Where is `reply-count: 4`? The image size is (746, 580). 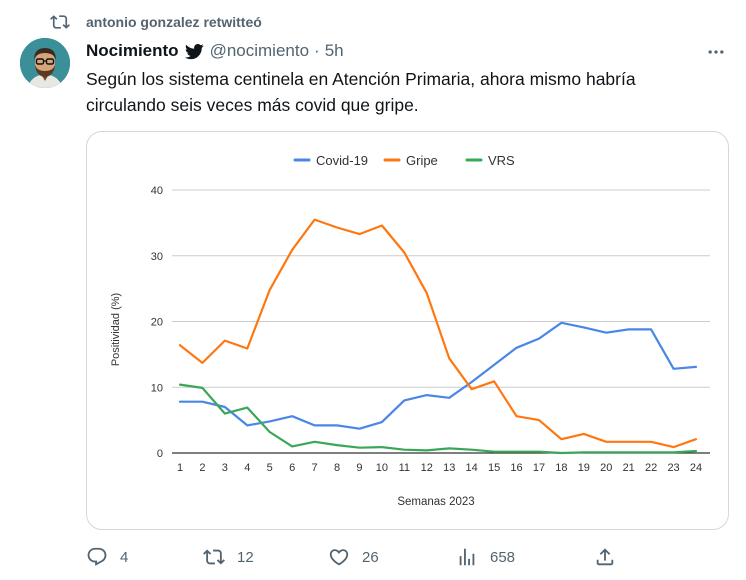
reply-count: 4 is located at coordinates (124, 557).